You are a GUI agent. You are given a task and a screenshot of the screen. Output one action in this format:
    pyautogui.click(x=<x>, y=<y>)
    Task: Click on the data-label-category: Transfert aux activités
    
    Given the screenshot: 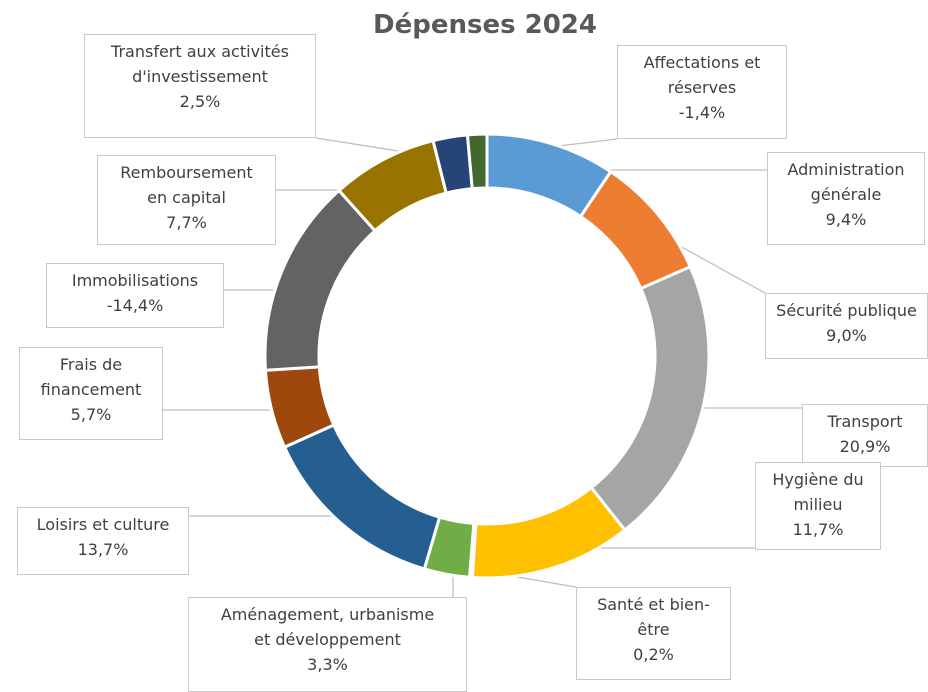 What is the action you would take?
    pyautogui.click(x=200, y=51)
    